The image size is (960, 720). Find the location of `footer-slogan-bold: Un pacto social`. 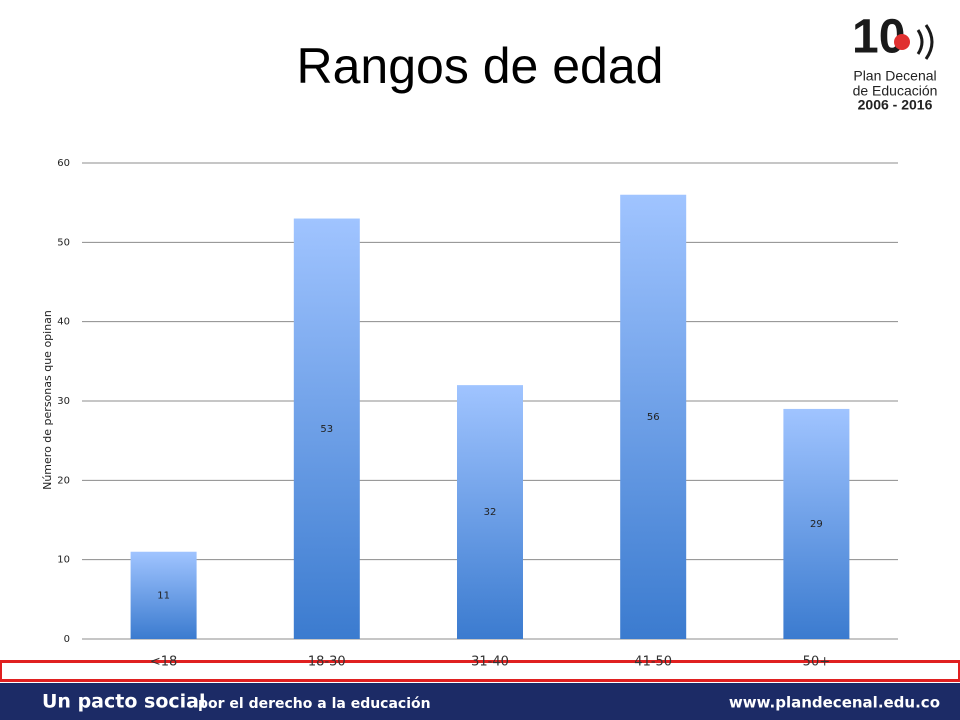

footer-slogan-bold: Un pacto social is located at coordinates (123, 702).